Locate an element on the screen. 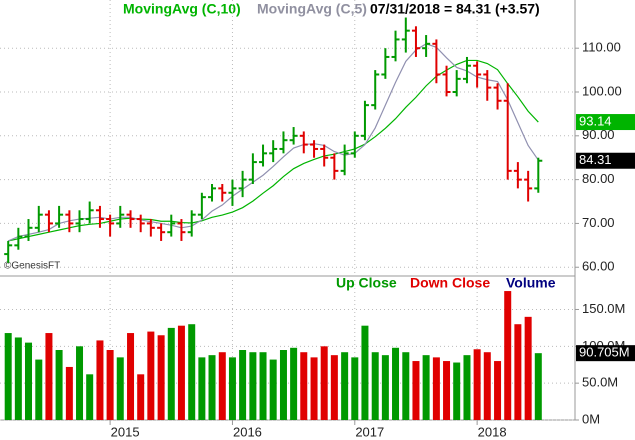  ma10-last-label-box is located at coordinates (605, 122).